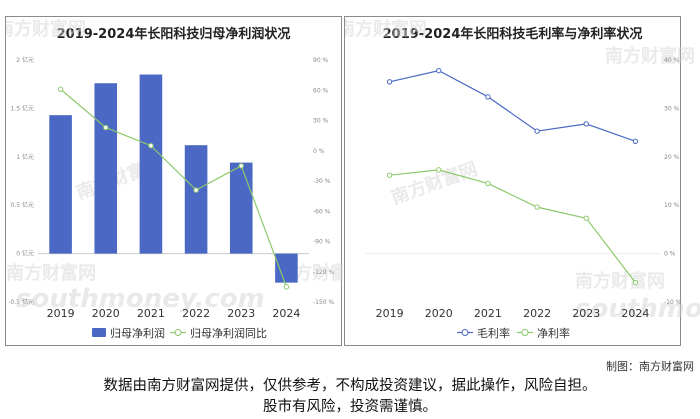  I want to click on yoy-point-2024, so click(286, 287).